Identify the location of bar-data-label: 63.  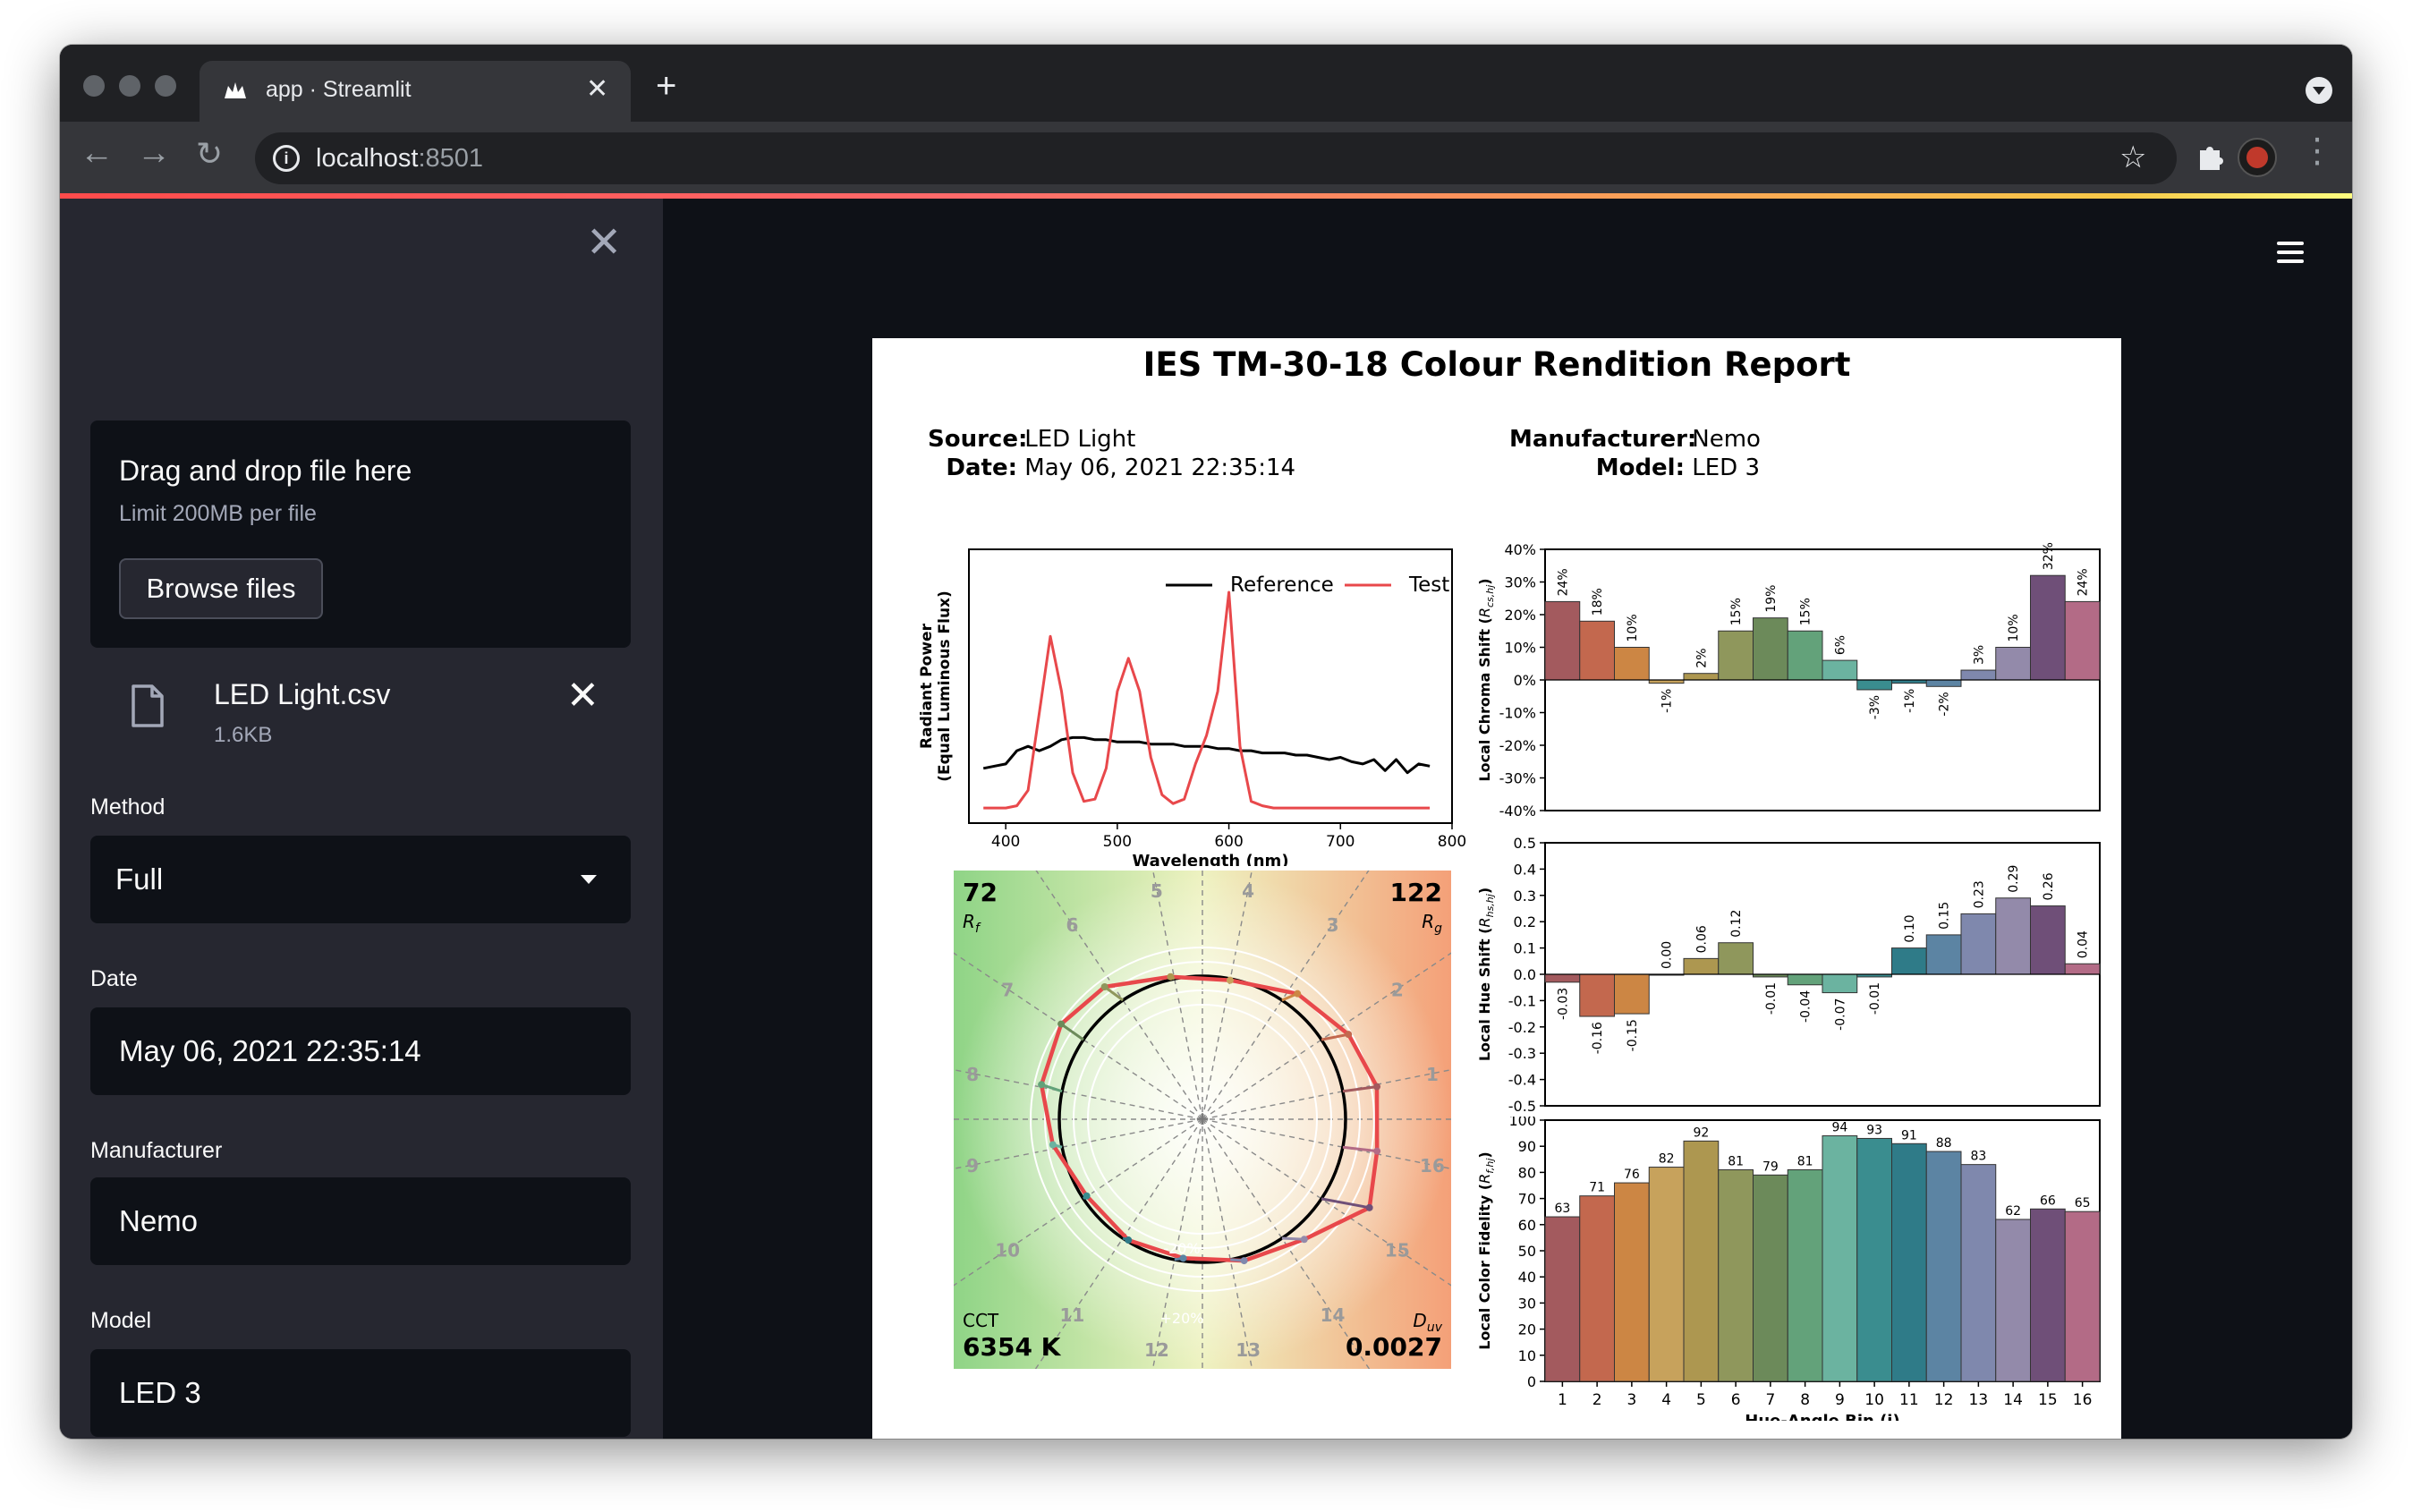
(1562, 1209).